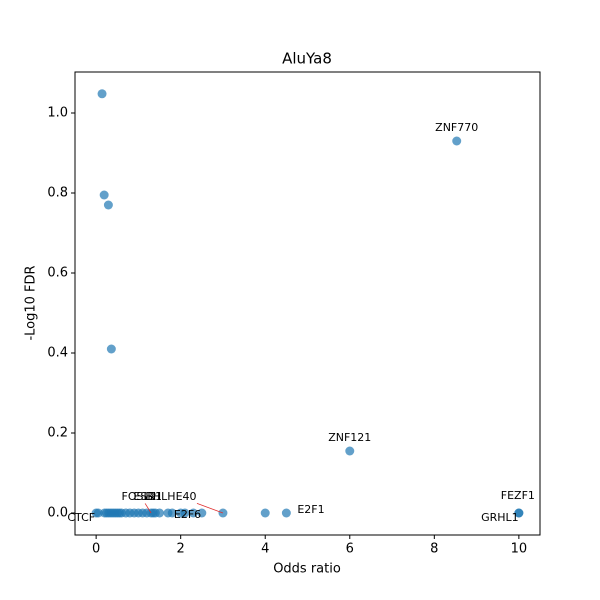  What do you see at coordinates (500, 517) in the screenshot?
I see `annotation: GRHL1` at bounding box center [500, 517].